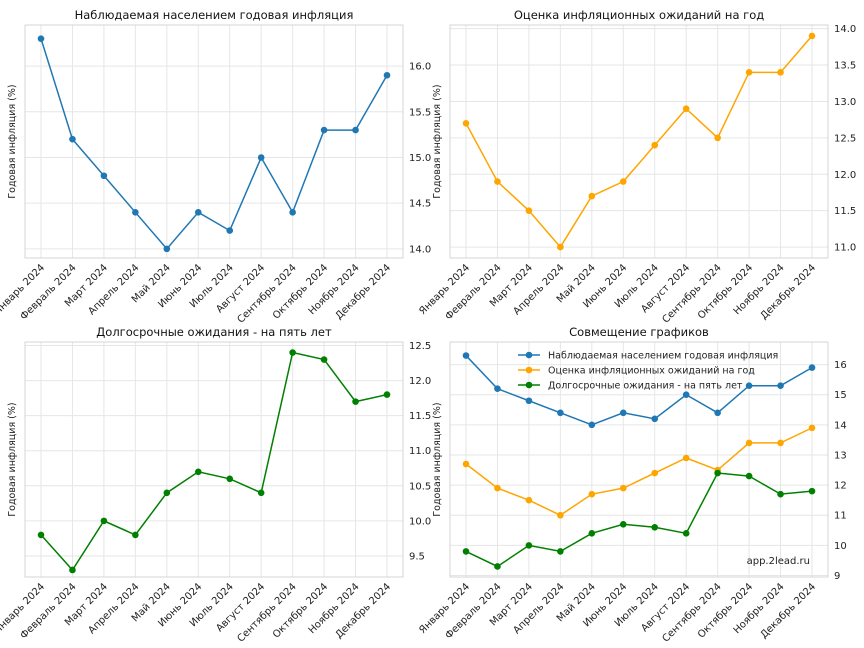 Image resolution: width=864 pixels, height=648 pixels. I want to click on legend-label: Долгосрочные ожидания - на пять лет, so click(645, 386).